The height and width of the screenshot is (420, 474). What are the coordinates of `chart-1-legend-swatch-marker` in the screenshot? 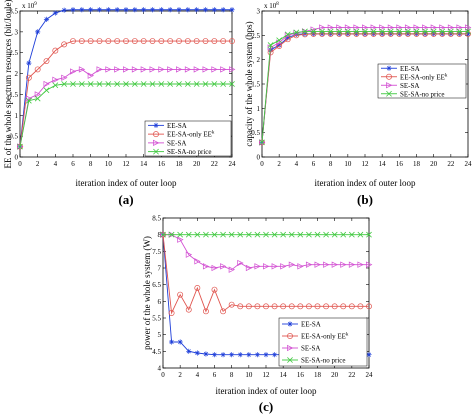 It's located at (389, 93).